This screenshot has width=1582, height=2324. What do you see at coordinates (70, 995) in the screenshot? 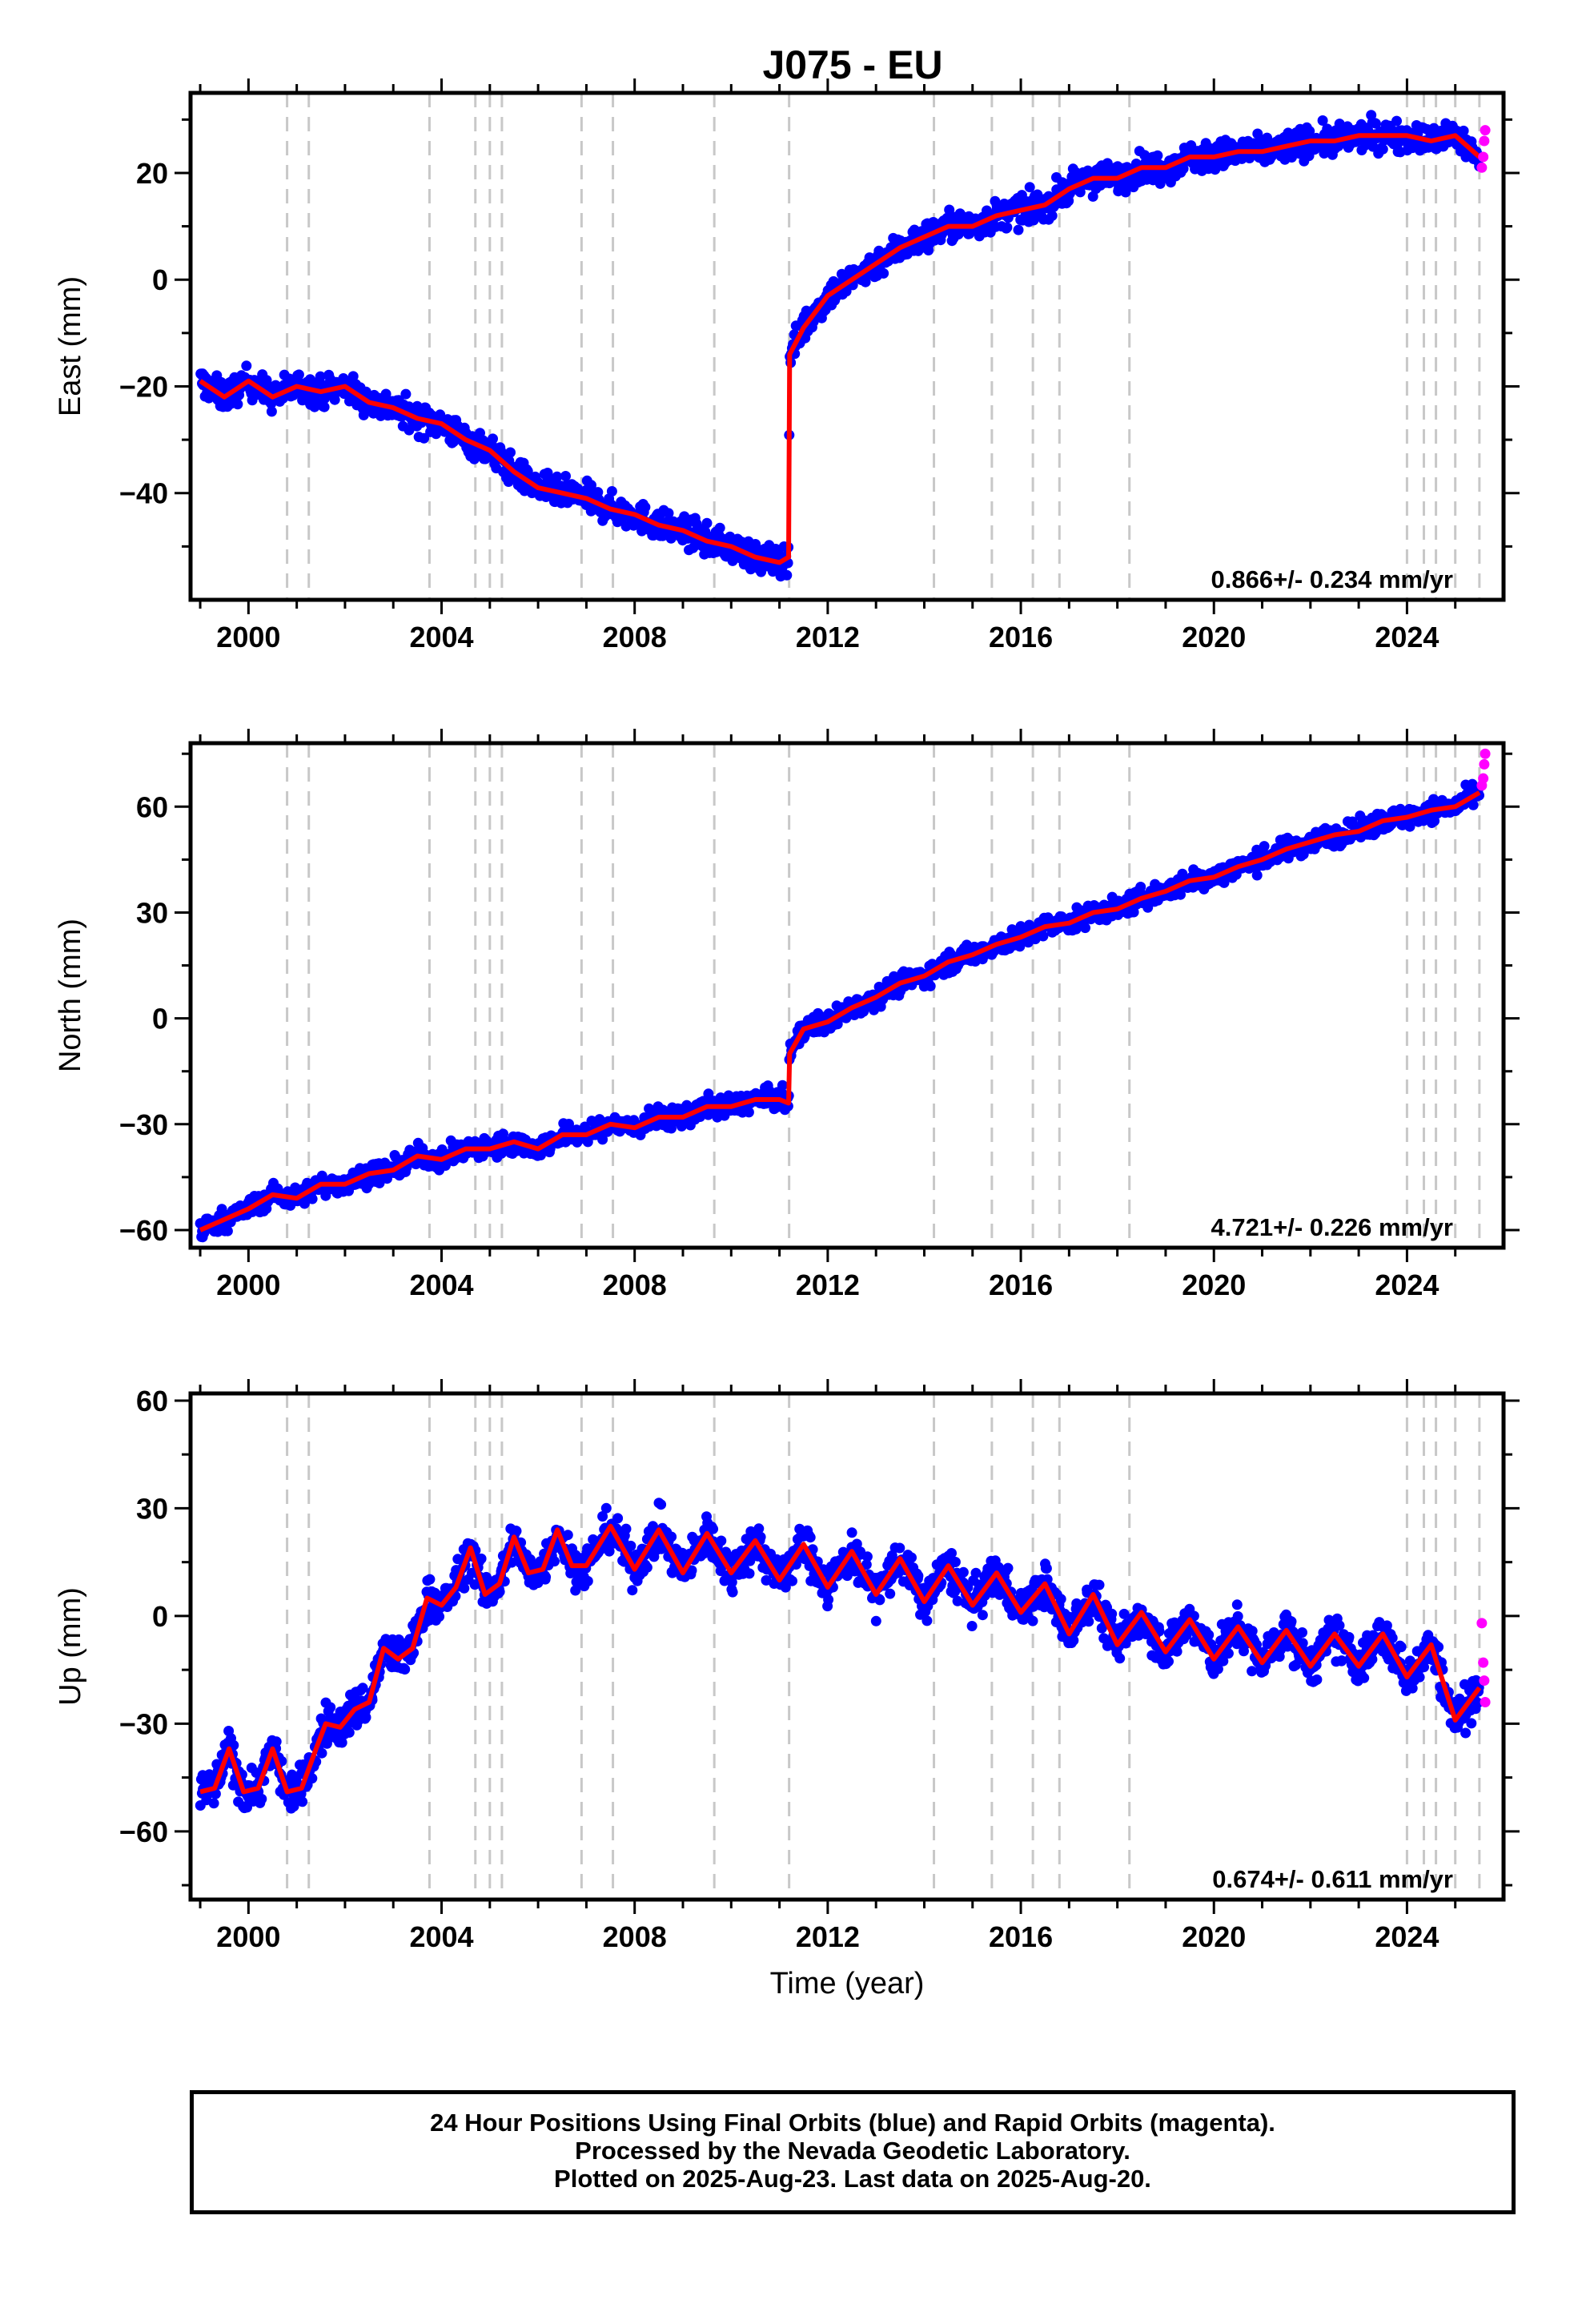
I see `y-axis-label: North (mm)` at bounding box center [70, 995].